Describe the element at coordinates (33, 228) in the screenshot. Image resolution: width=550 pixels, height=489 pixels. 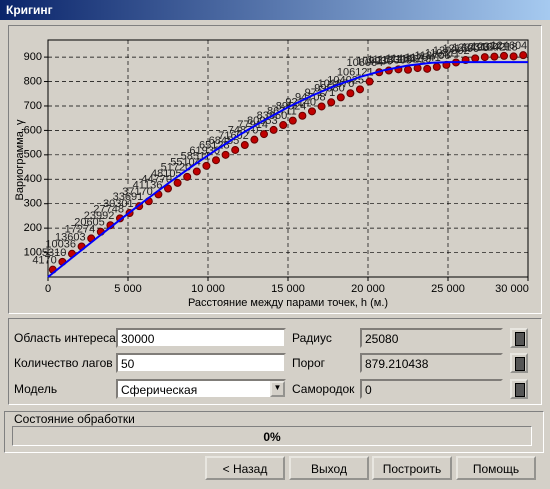
I see `y-tick-label: 200` at that location.